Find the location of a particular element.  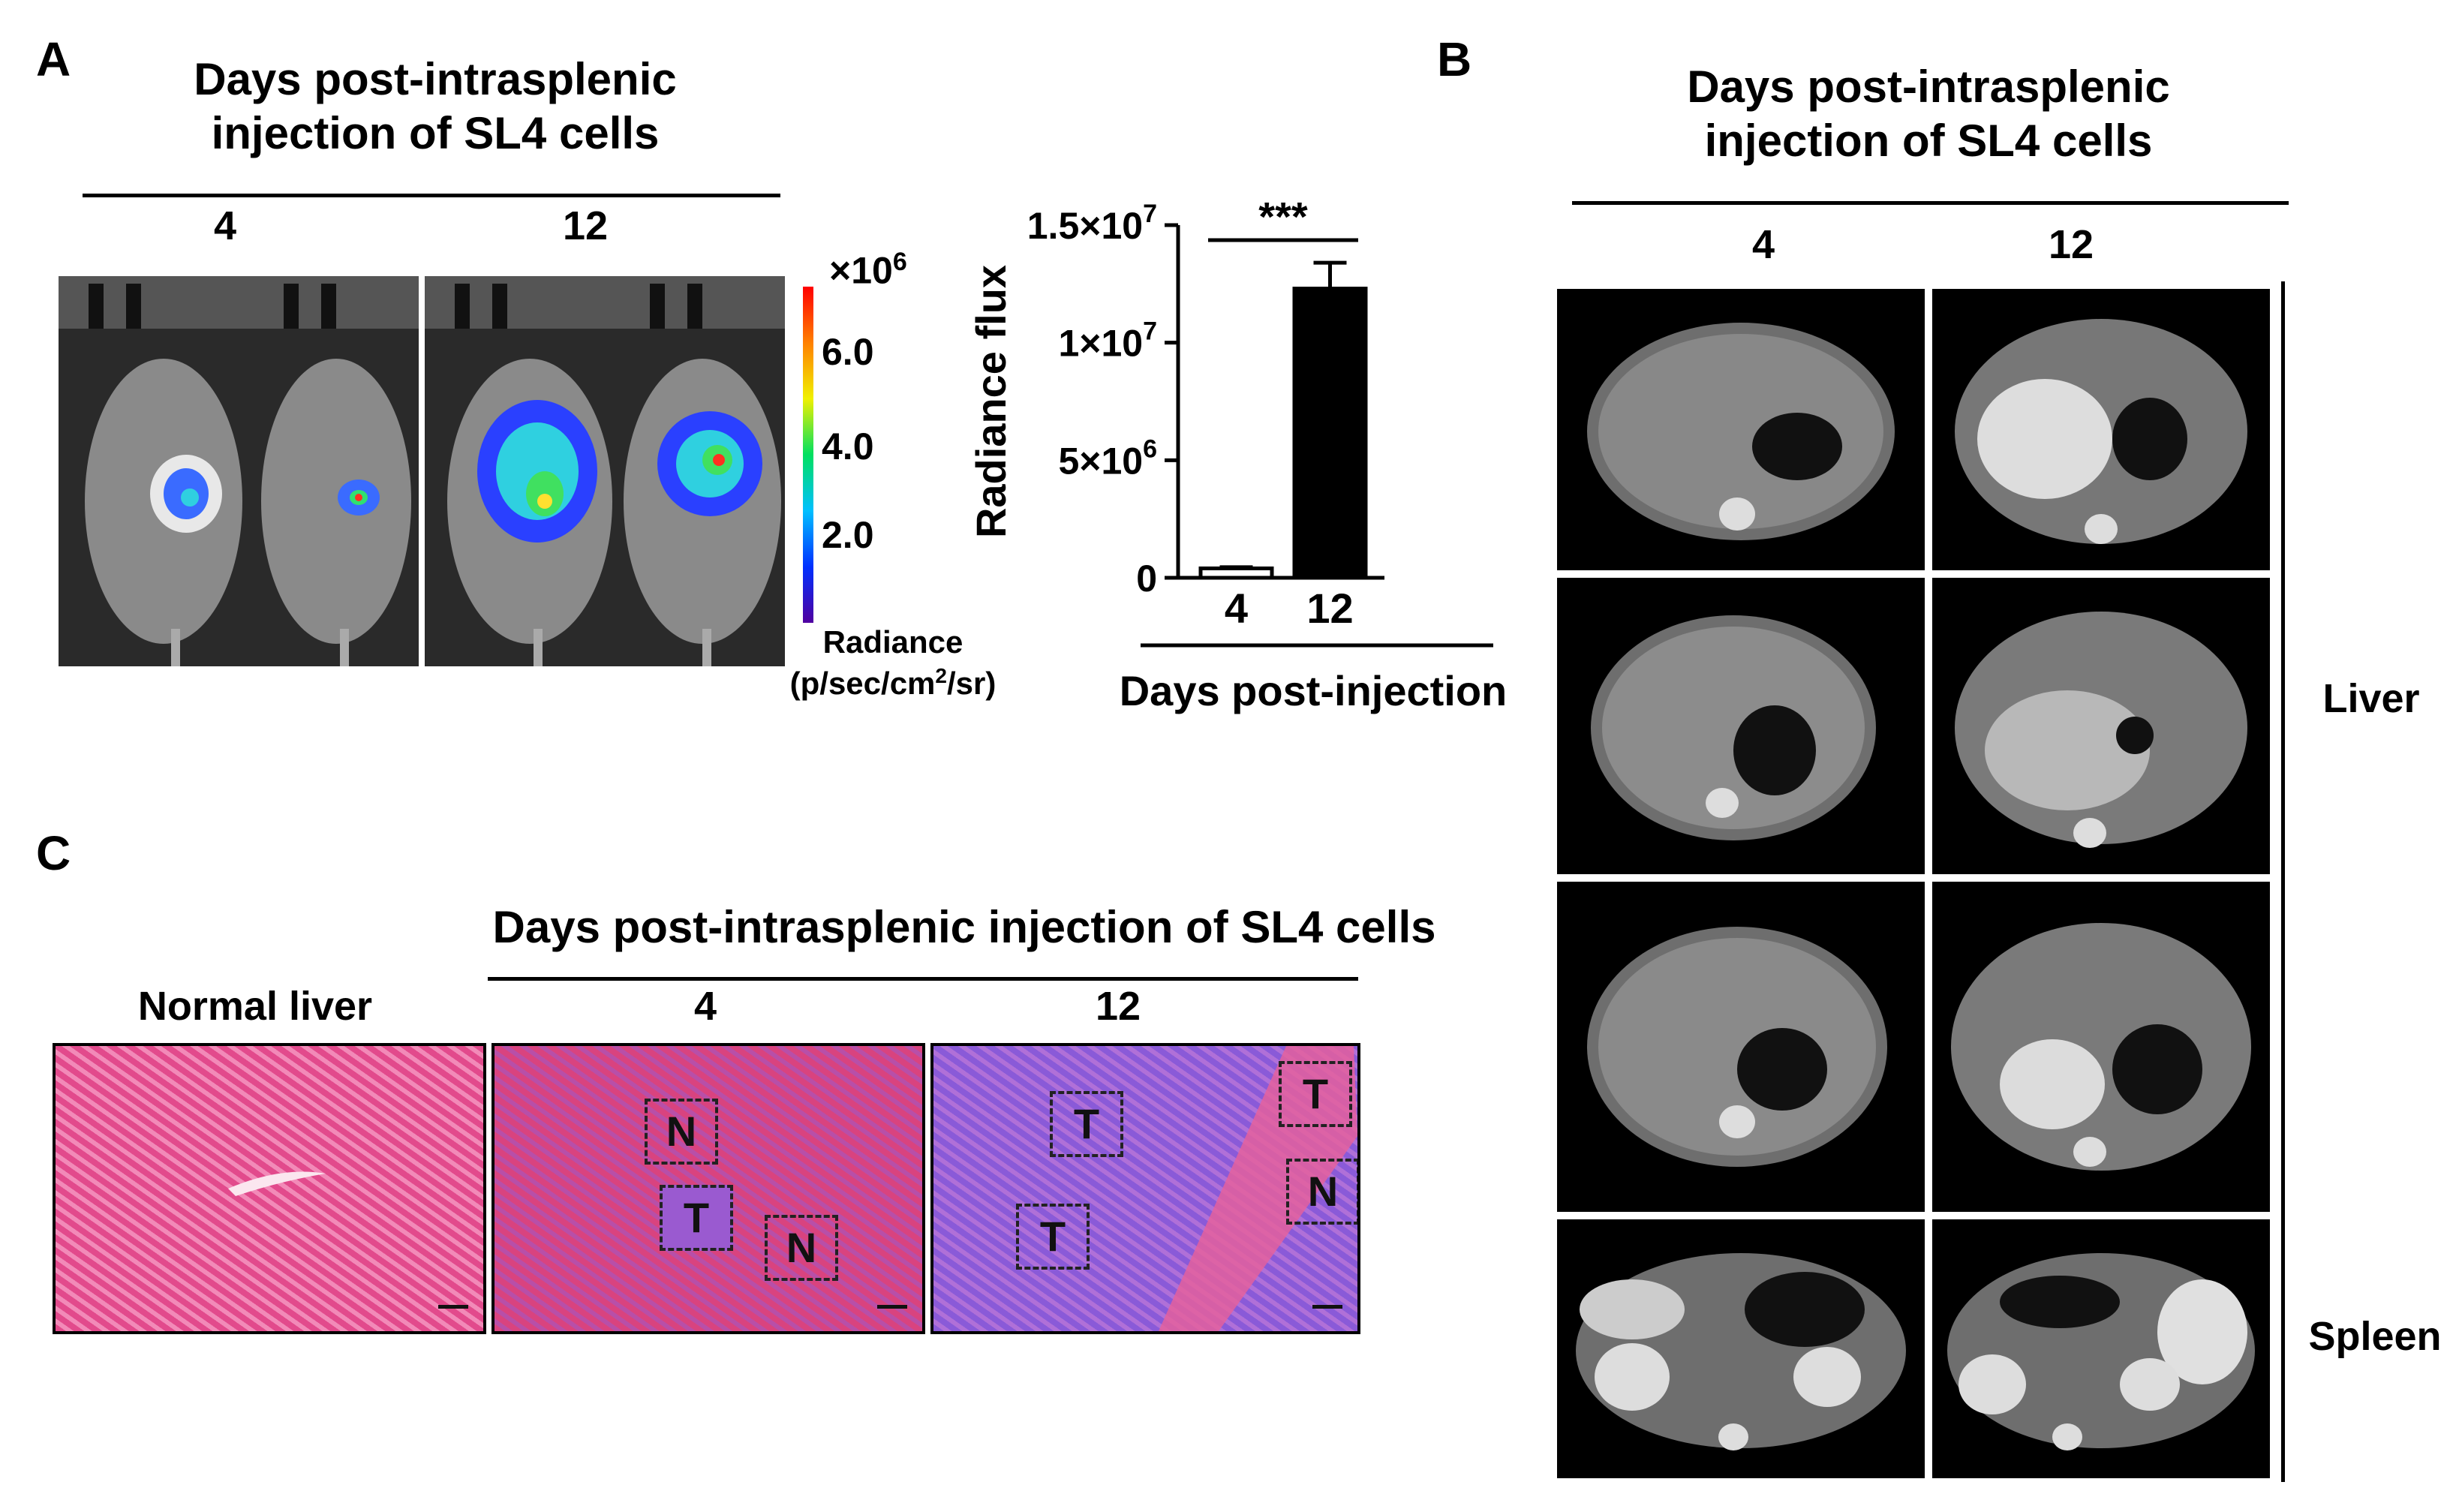

panel-a-day-4: 4 is located at coordinates (225, 225).